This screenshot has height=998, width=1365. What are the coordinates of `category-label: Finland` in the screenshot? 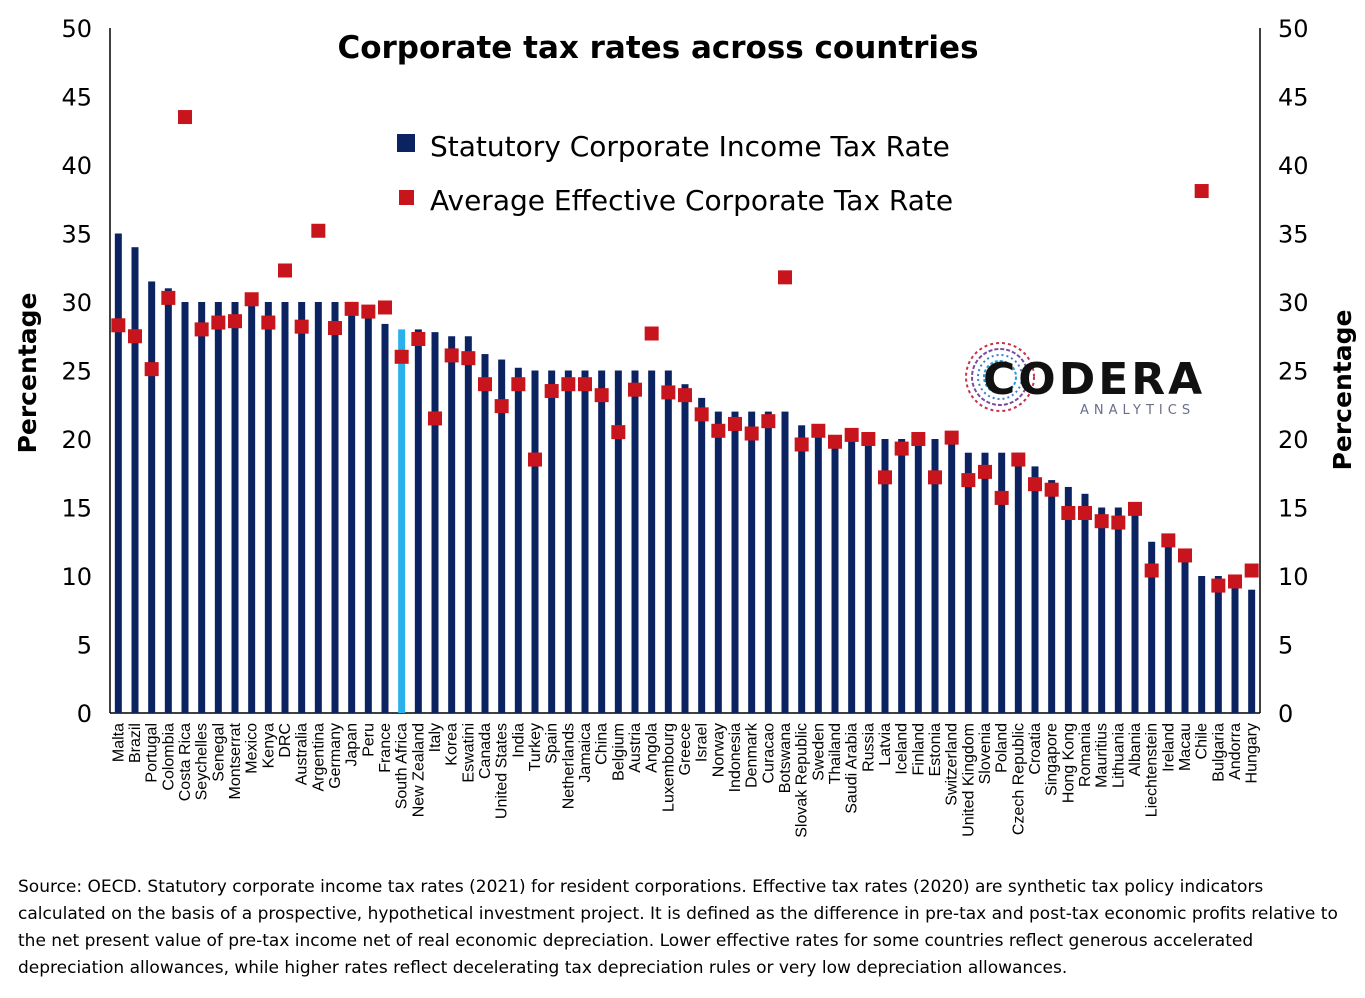 It's located at (918, 749).